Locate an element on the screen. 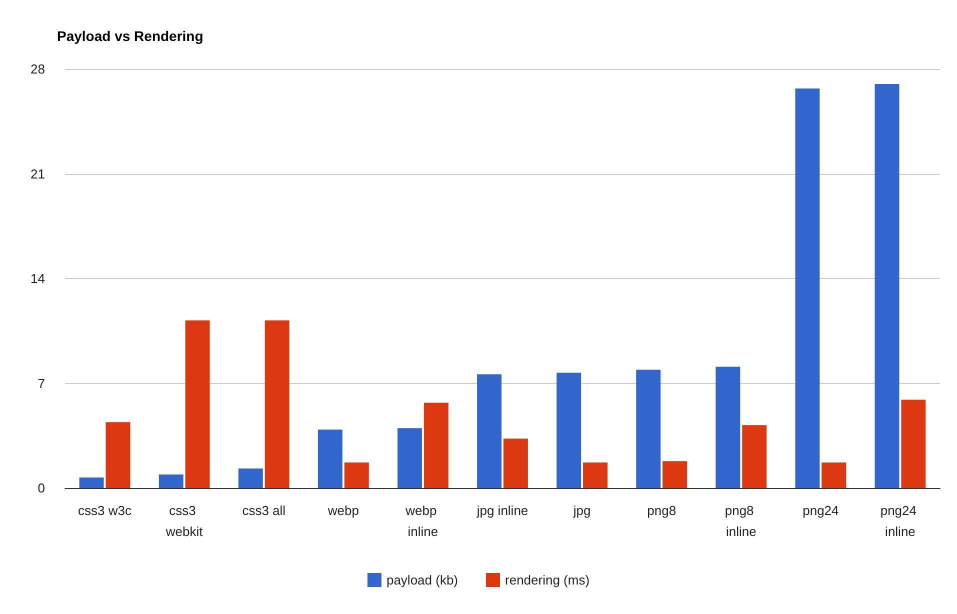  x-tick-label: png24 inline is located at coordinates (900, 521).